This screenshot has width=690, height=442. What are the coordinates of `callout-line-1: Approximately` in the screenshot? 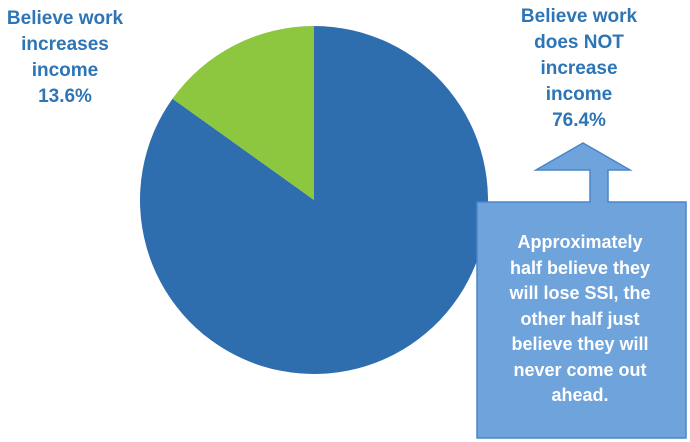 It's located at (580, 242).